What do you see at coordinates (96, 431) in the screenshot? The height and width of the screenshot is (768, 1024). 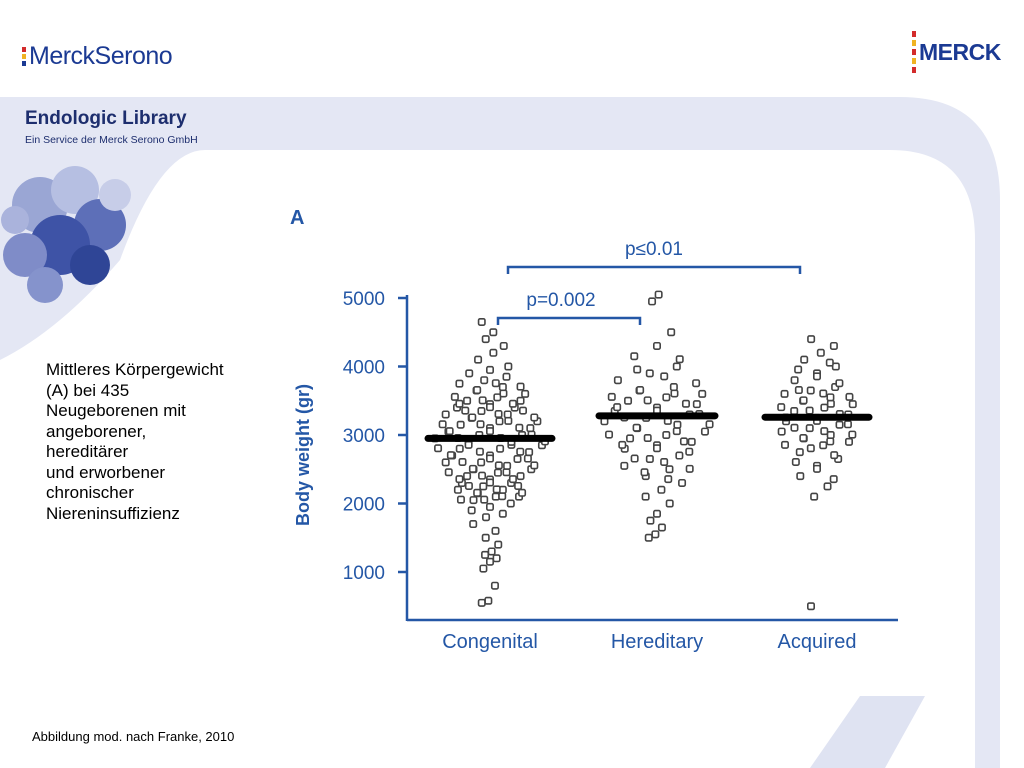 I see `description-line: angeborener,` at bounding box center [96, 431].